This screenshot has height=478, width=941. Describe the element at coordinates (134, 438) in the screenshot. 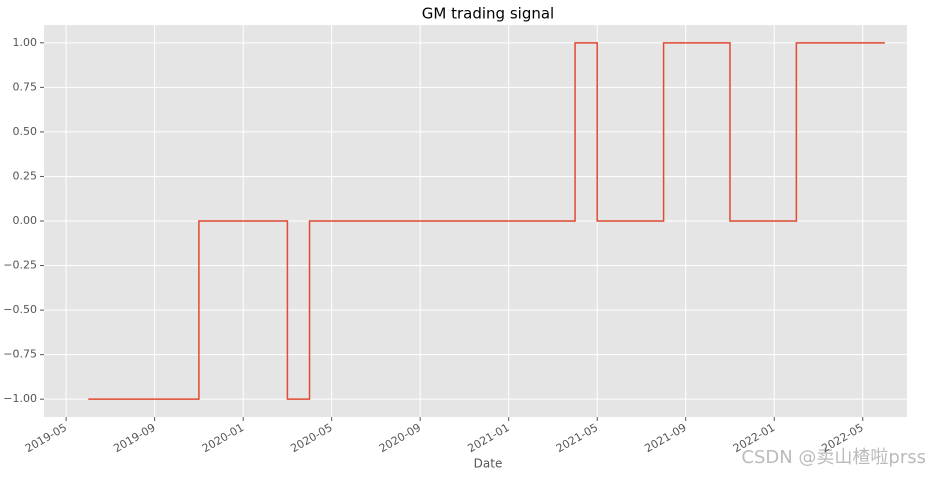

I see `x-tick-label: 2019-09` at that location.